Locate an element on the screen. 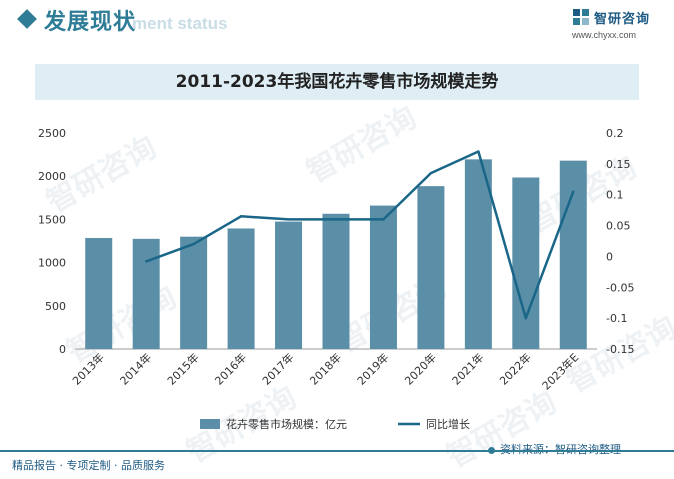 The width and height of the screenshot is (674, 479). source-text: 资料来源：智研咨询整理 is located at coordinates (560, 449).